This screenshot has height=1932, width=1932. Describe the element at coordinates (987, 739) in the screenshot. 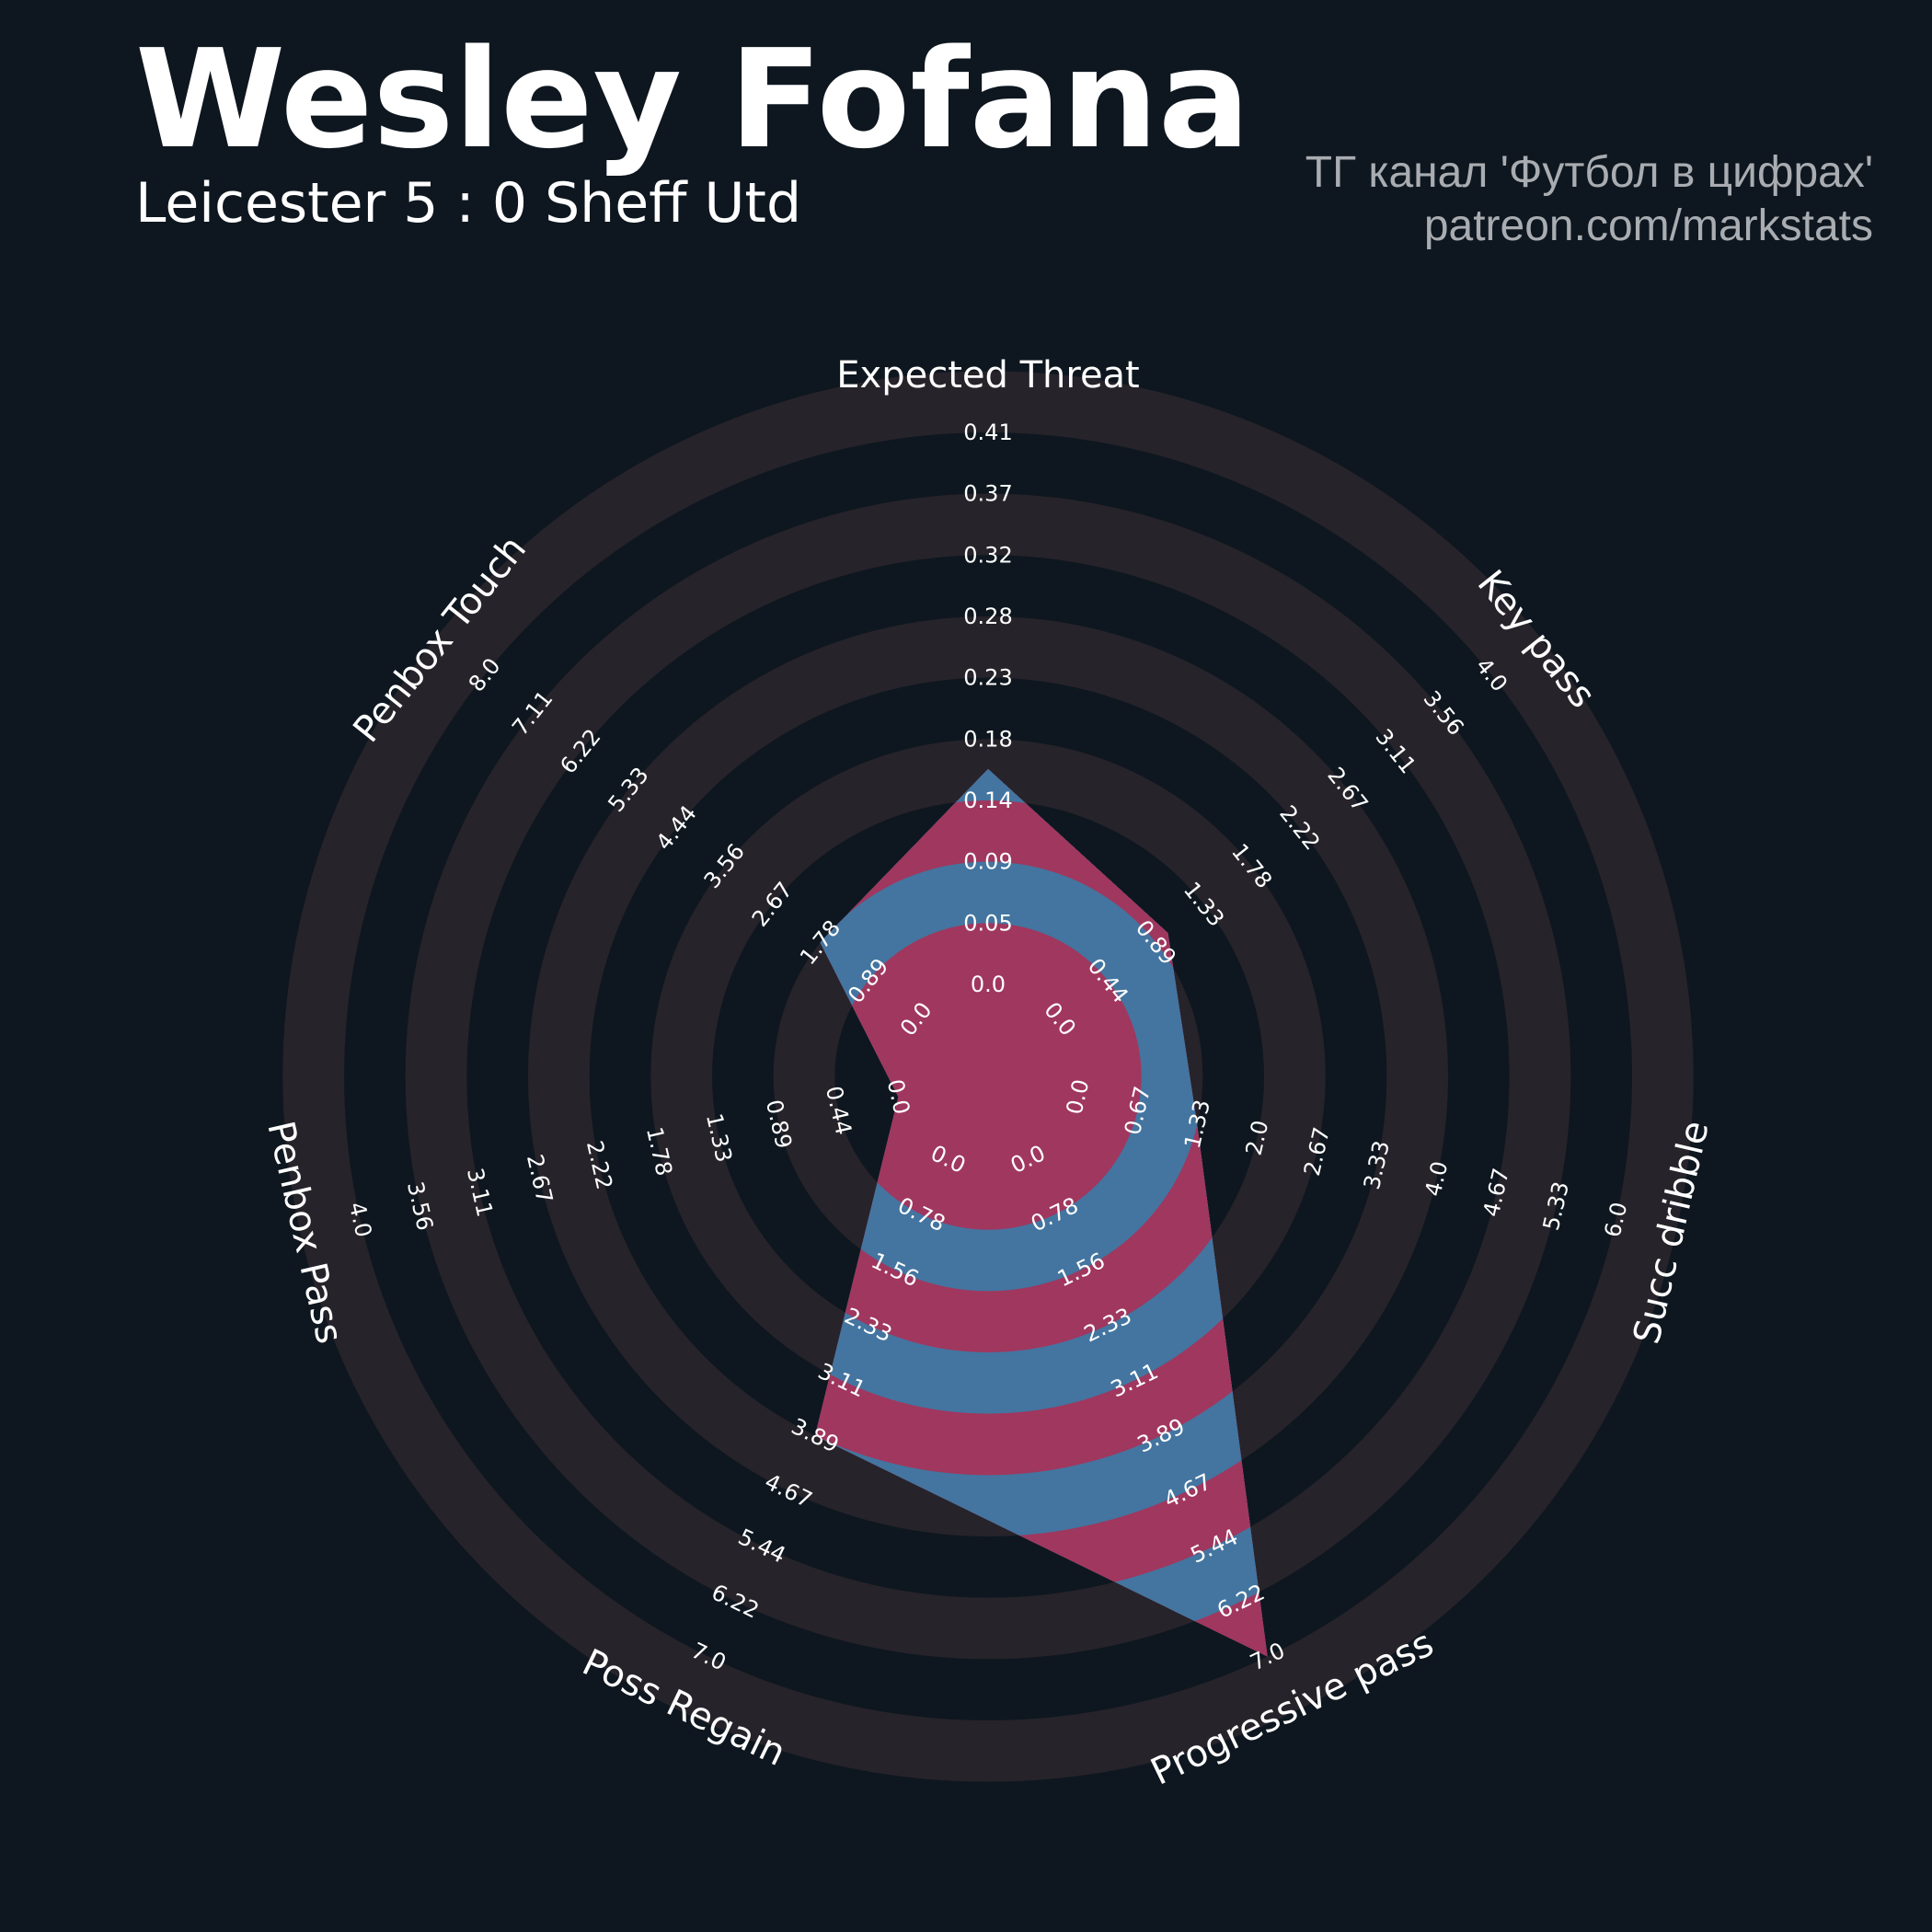

I see `tick-label-0-4: 0.18` at that location.